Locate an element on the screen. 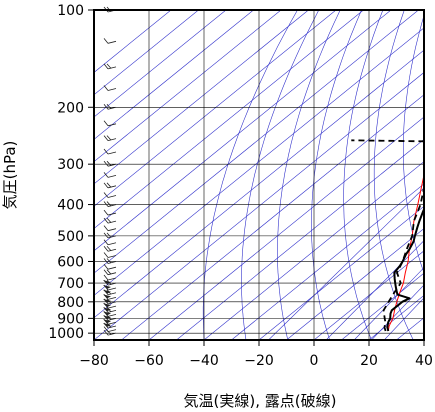  x-tick-label: −60 is located at coordinates (149, 361).